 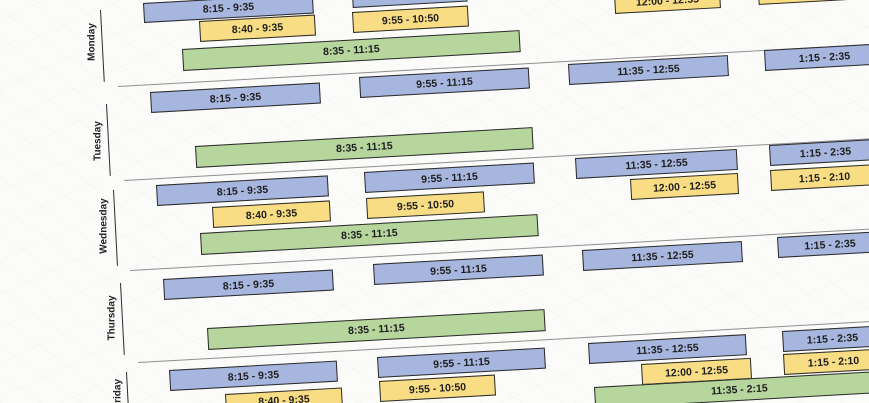 I want to click on day-divider-thursday, so click(x=122, y=318).